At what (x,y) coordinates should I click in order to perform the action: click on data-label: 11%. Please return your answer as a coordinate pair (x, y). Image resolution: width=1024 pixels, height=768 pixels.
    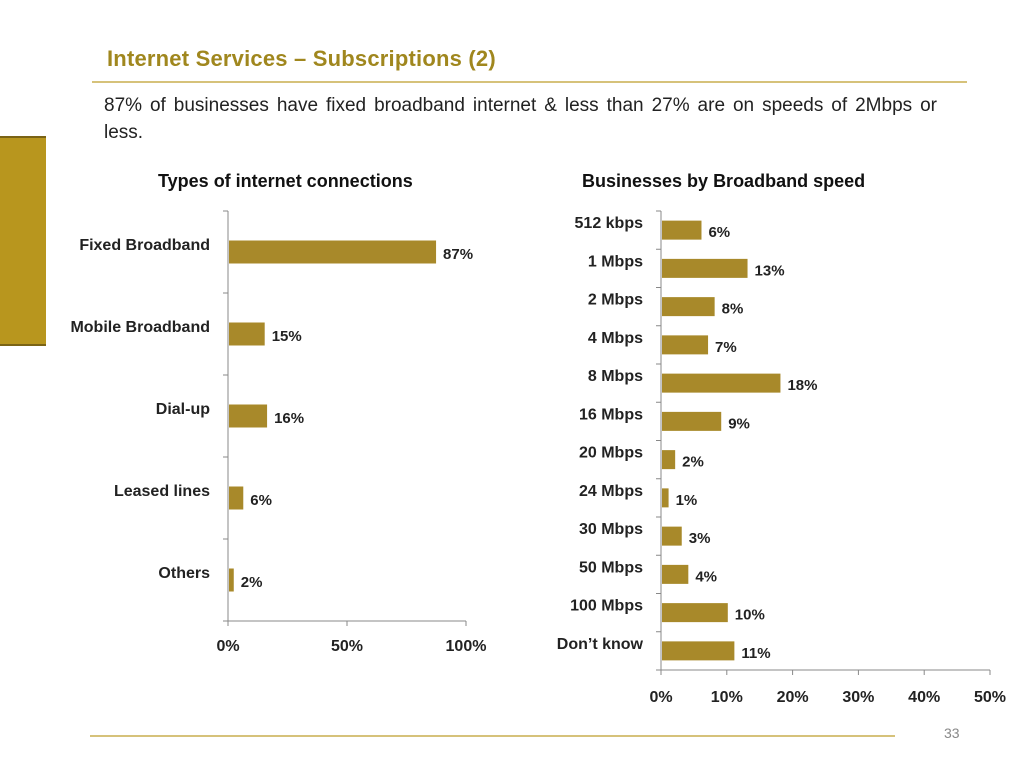
    Looking at the image, I should click on (755, 653).